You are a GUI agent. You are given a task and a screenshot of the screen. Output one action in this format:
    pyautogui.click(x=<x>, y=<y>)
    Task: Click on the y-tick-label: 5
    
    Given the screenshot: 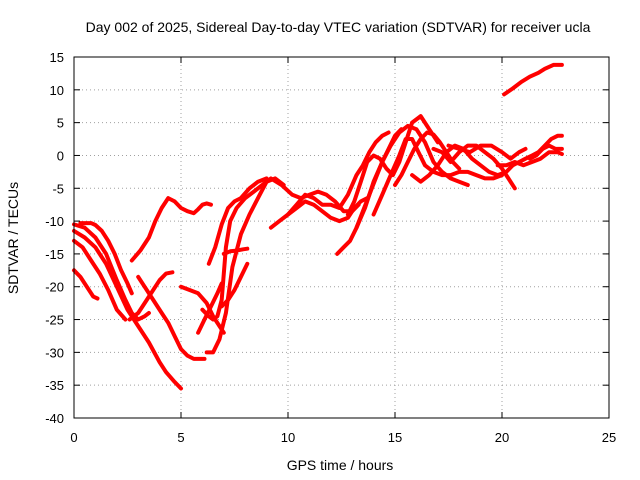 What is the action you would take?
    pyautogui.click(x=60, y=123)
    